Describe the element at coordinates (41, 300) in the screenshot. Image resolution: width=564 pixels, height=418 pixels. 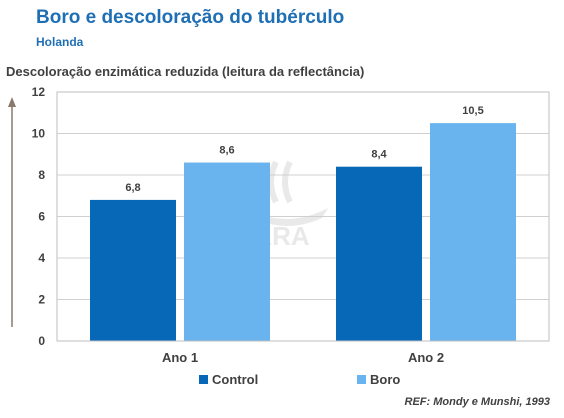
I see `y-tick-label: 2` at that location.